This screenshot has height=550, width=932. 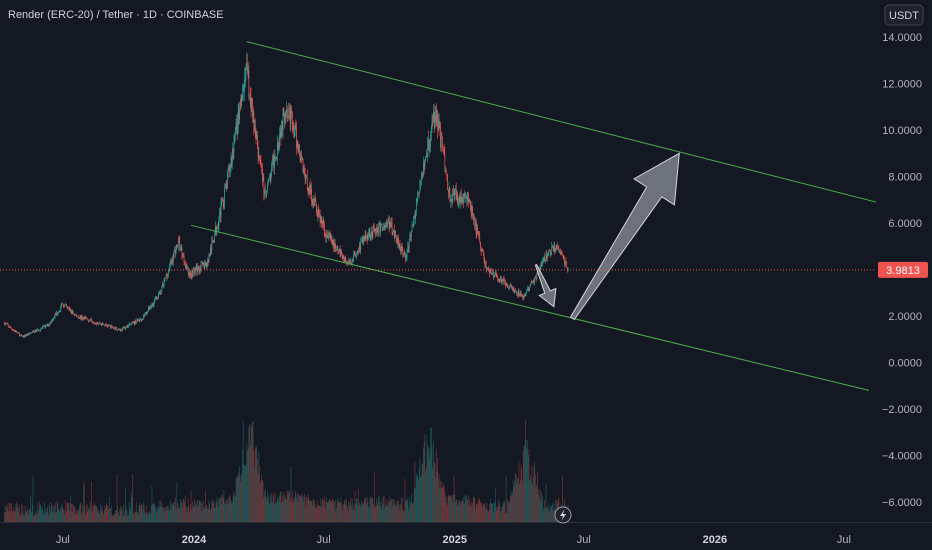 I want to click on currency-button: USDT, so click(x=904, y=15).